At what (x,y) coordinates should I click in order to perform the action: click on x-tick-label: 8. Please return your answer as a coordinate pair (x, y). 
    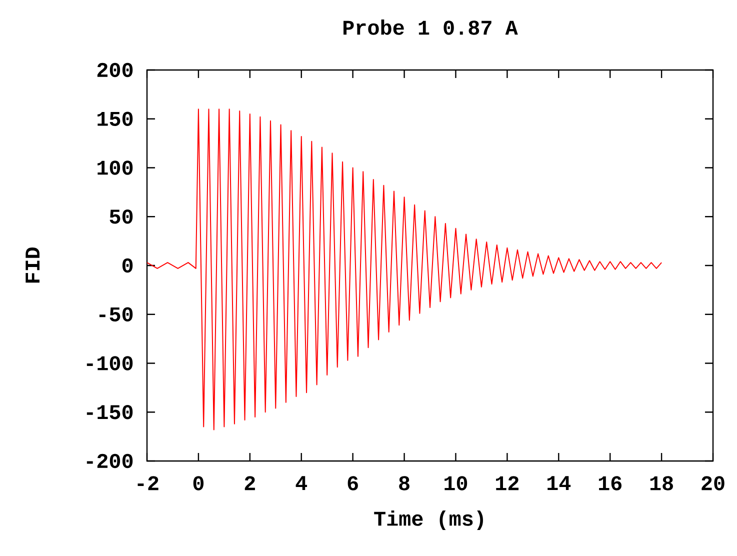
    Looking at the image, I should click on (404, 483).